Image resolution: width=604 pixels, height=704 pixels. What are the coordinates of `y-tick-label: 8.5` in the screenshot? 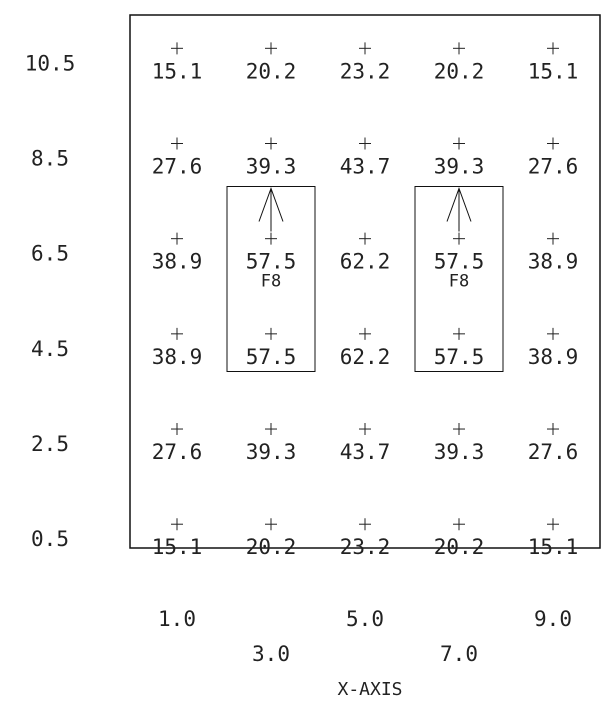 It's located at (50, 158).